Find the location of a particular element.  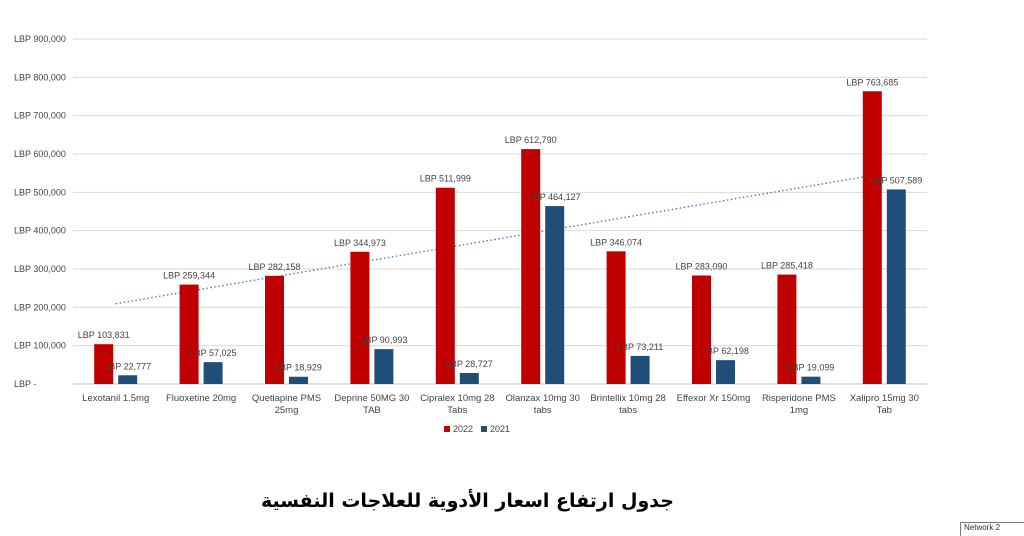

data-label-2022: LBP 346,074 is located at coordinates (616, 242).